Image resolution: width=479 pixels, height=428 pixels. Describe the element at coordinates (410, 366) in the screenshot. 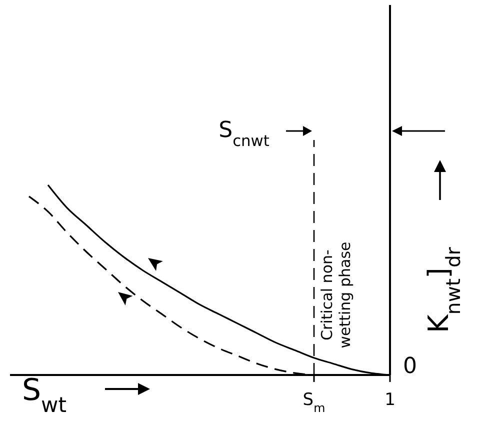

I see `text: 0` at that location.